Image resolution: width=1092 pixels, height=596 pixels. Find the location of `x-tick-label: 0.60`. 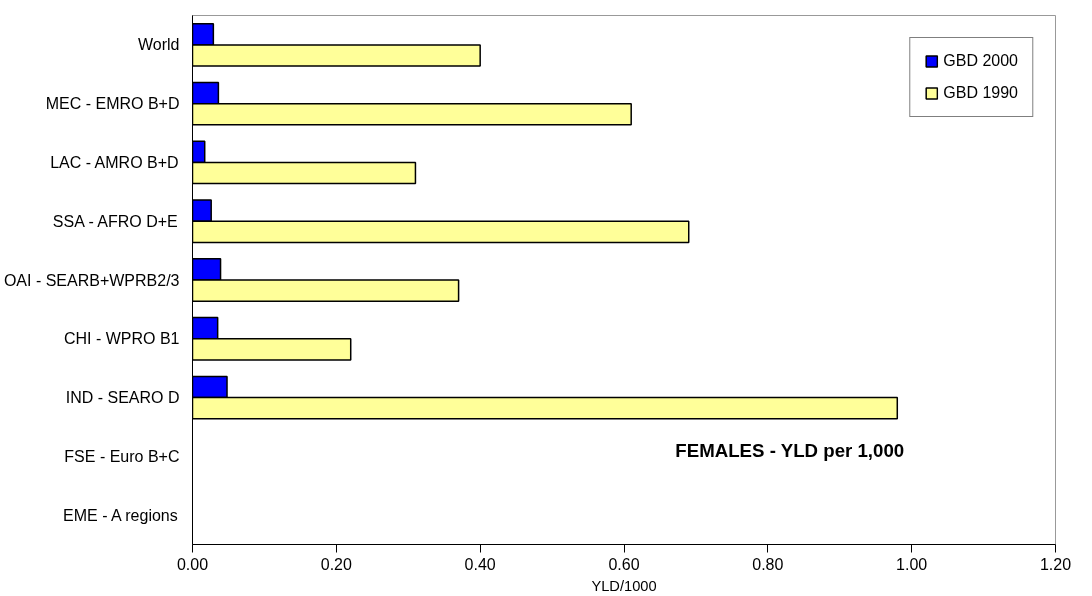

x-tick-label: 0.60 is located at coordinates (624, 564).